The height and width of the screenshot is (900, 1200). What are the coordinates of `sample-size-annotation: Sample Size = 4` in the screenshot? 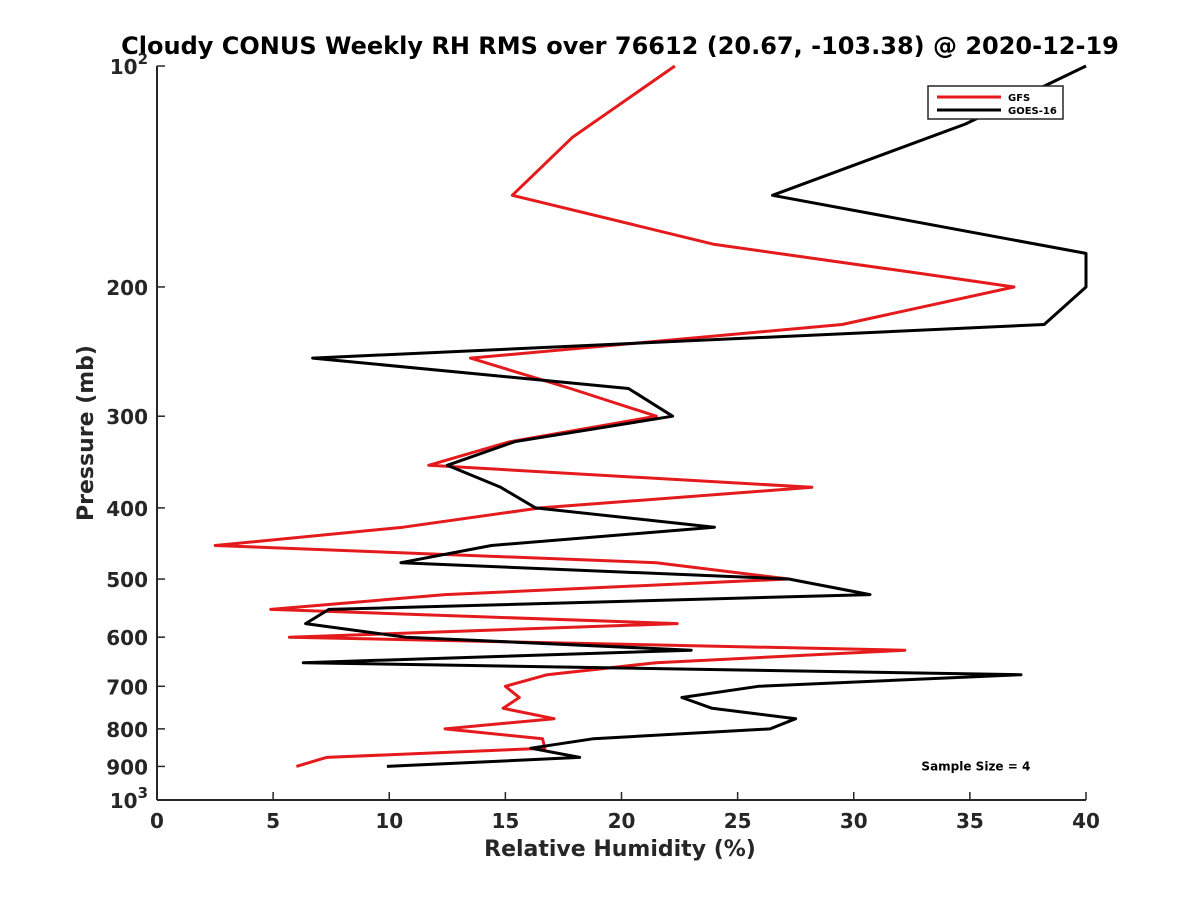 It's located at (975, 766).